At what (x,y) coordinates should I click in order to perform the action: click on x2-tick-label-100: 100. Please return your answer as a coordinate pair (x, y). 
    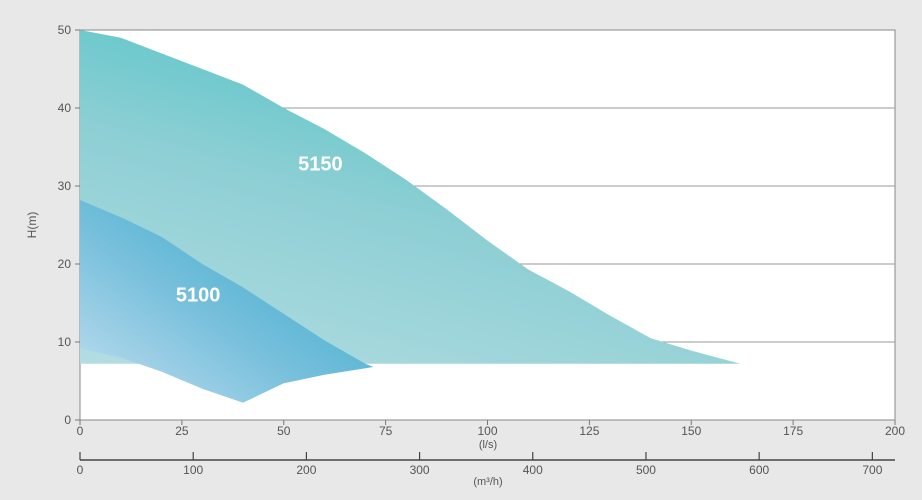
    Looking at the image, I should click on (193, 470).